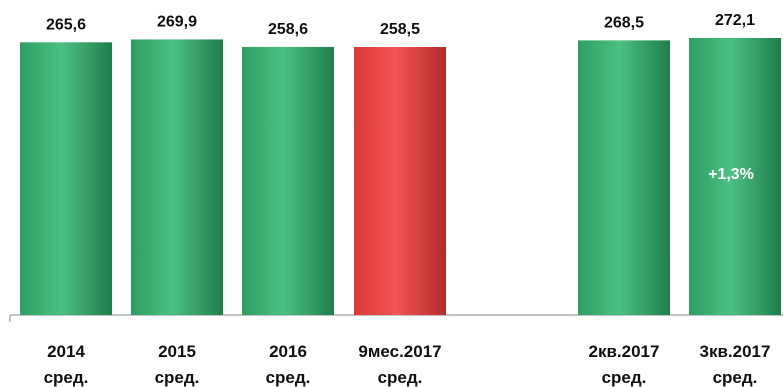 The width and height of the screenshot is (783, 387). What do you see at coordinates (288, 29) in the screenshot?
I see `value-label-2: 258,6` at bounding box center [288, 29].